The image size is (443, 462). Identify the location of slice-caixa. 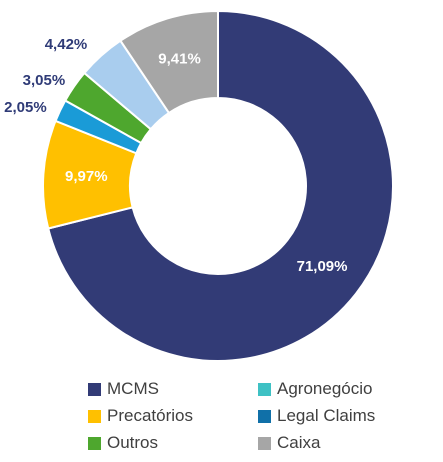
(169, 62).